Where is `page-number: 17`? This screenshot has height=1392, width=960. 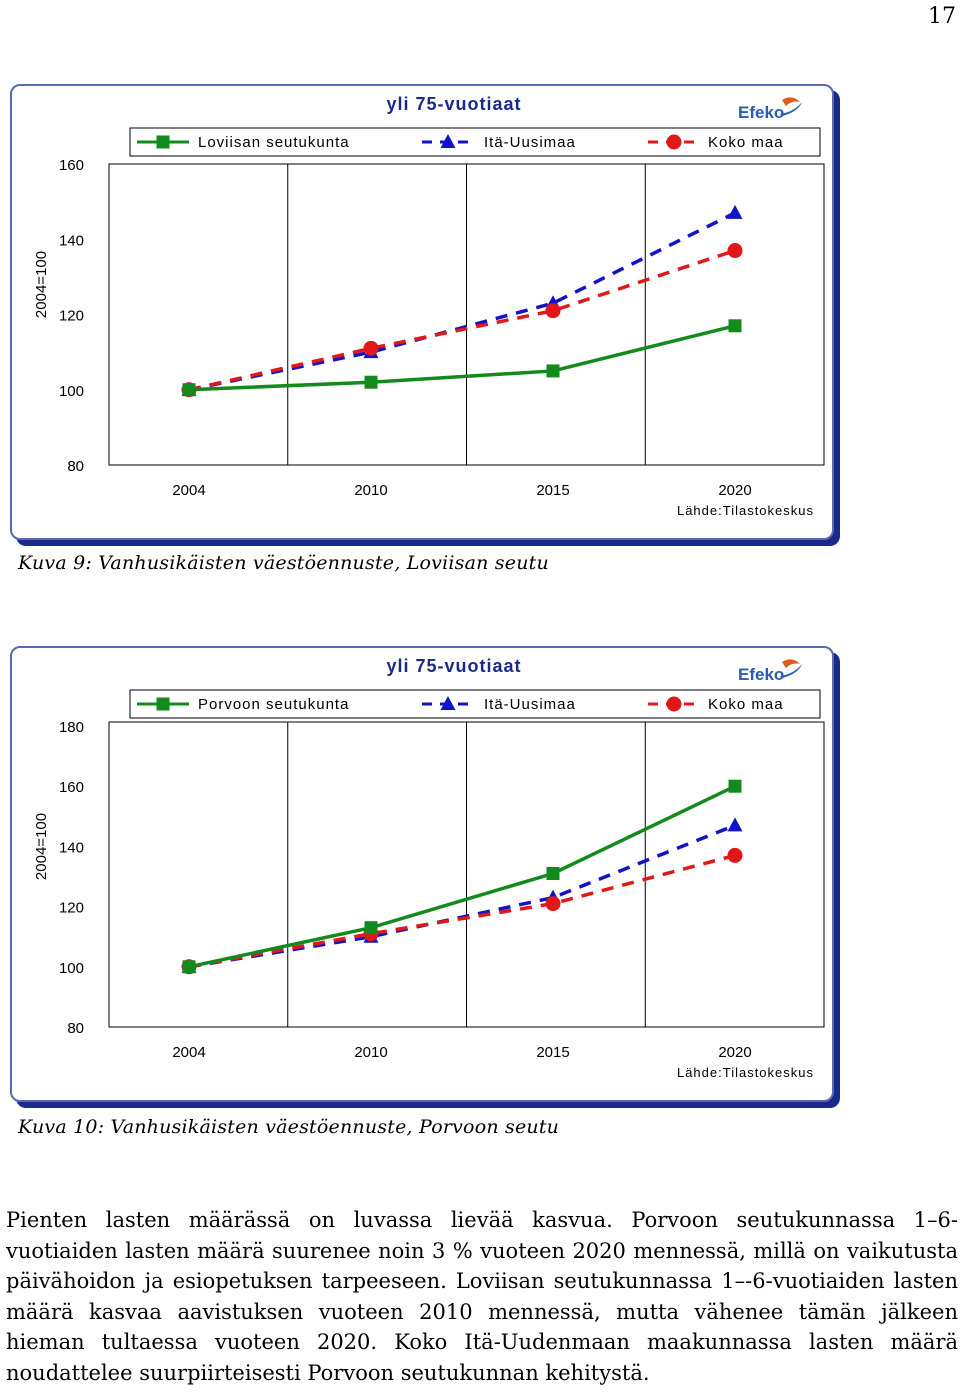
page-number: 17 is located at coordinates (942, 16).